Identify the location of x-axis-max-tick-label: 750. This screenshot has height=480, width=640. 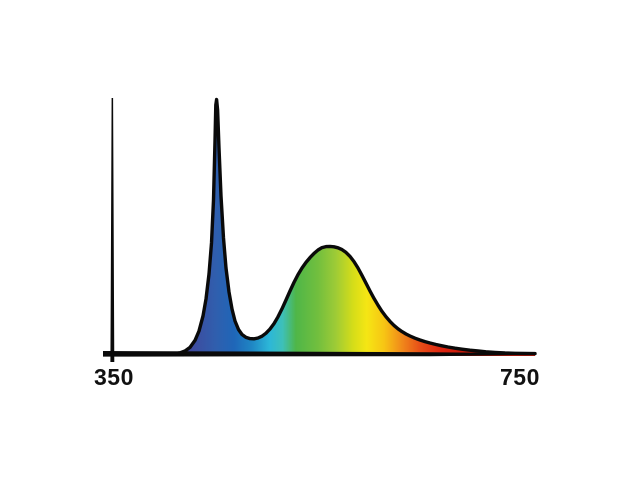
(520, 377).